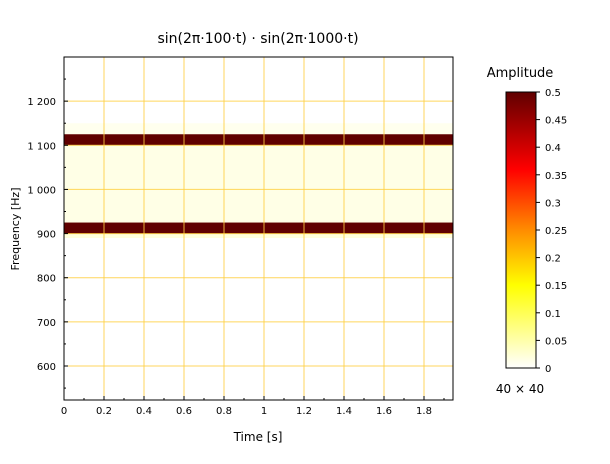  Describe the element at coordinates (556, 176) in the screenshot. I see `colorbar-tick-label: 0.35` at that location.